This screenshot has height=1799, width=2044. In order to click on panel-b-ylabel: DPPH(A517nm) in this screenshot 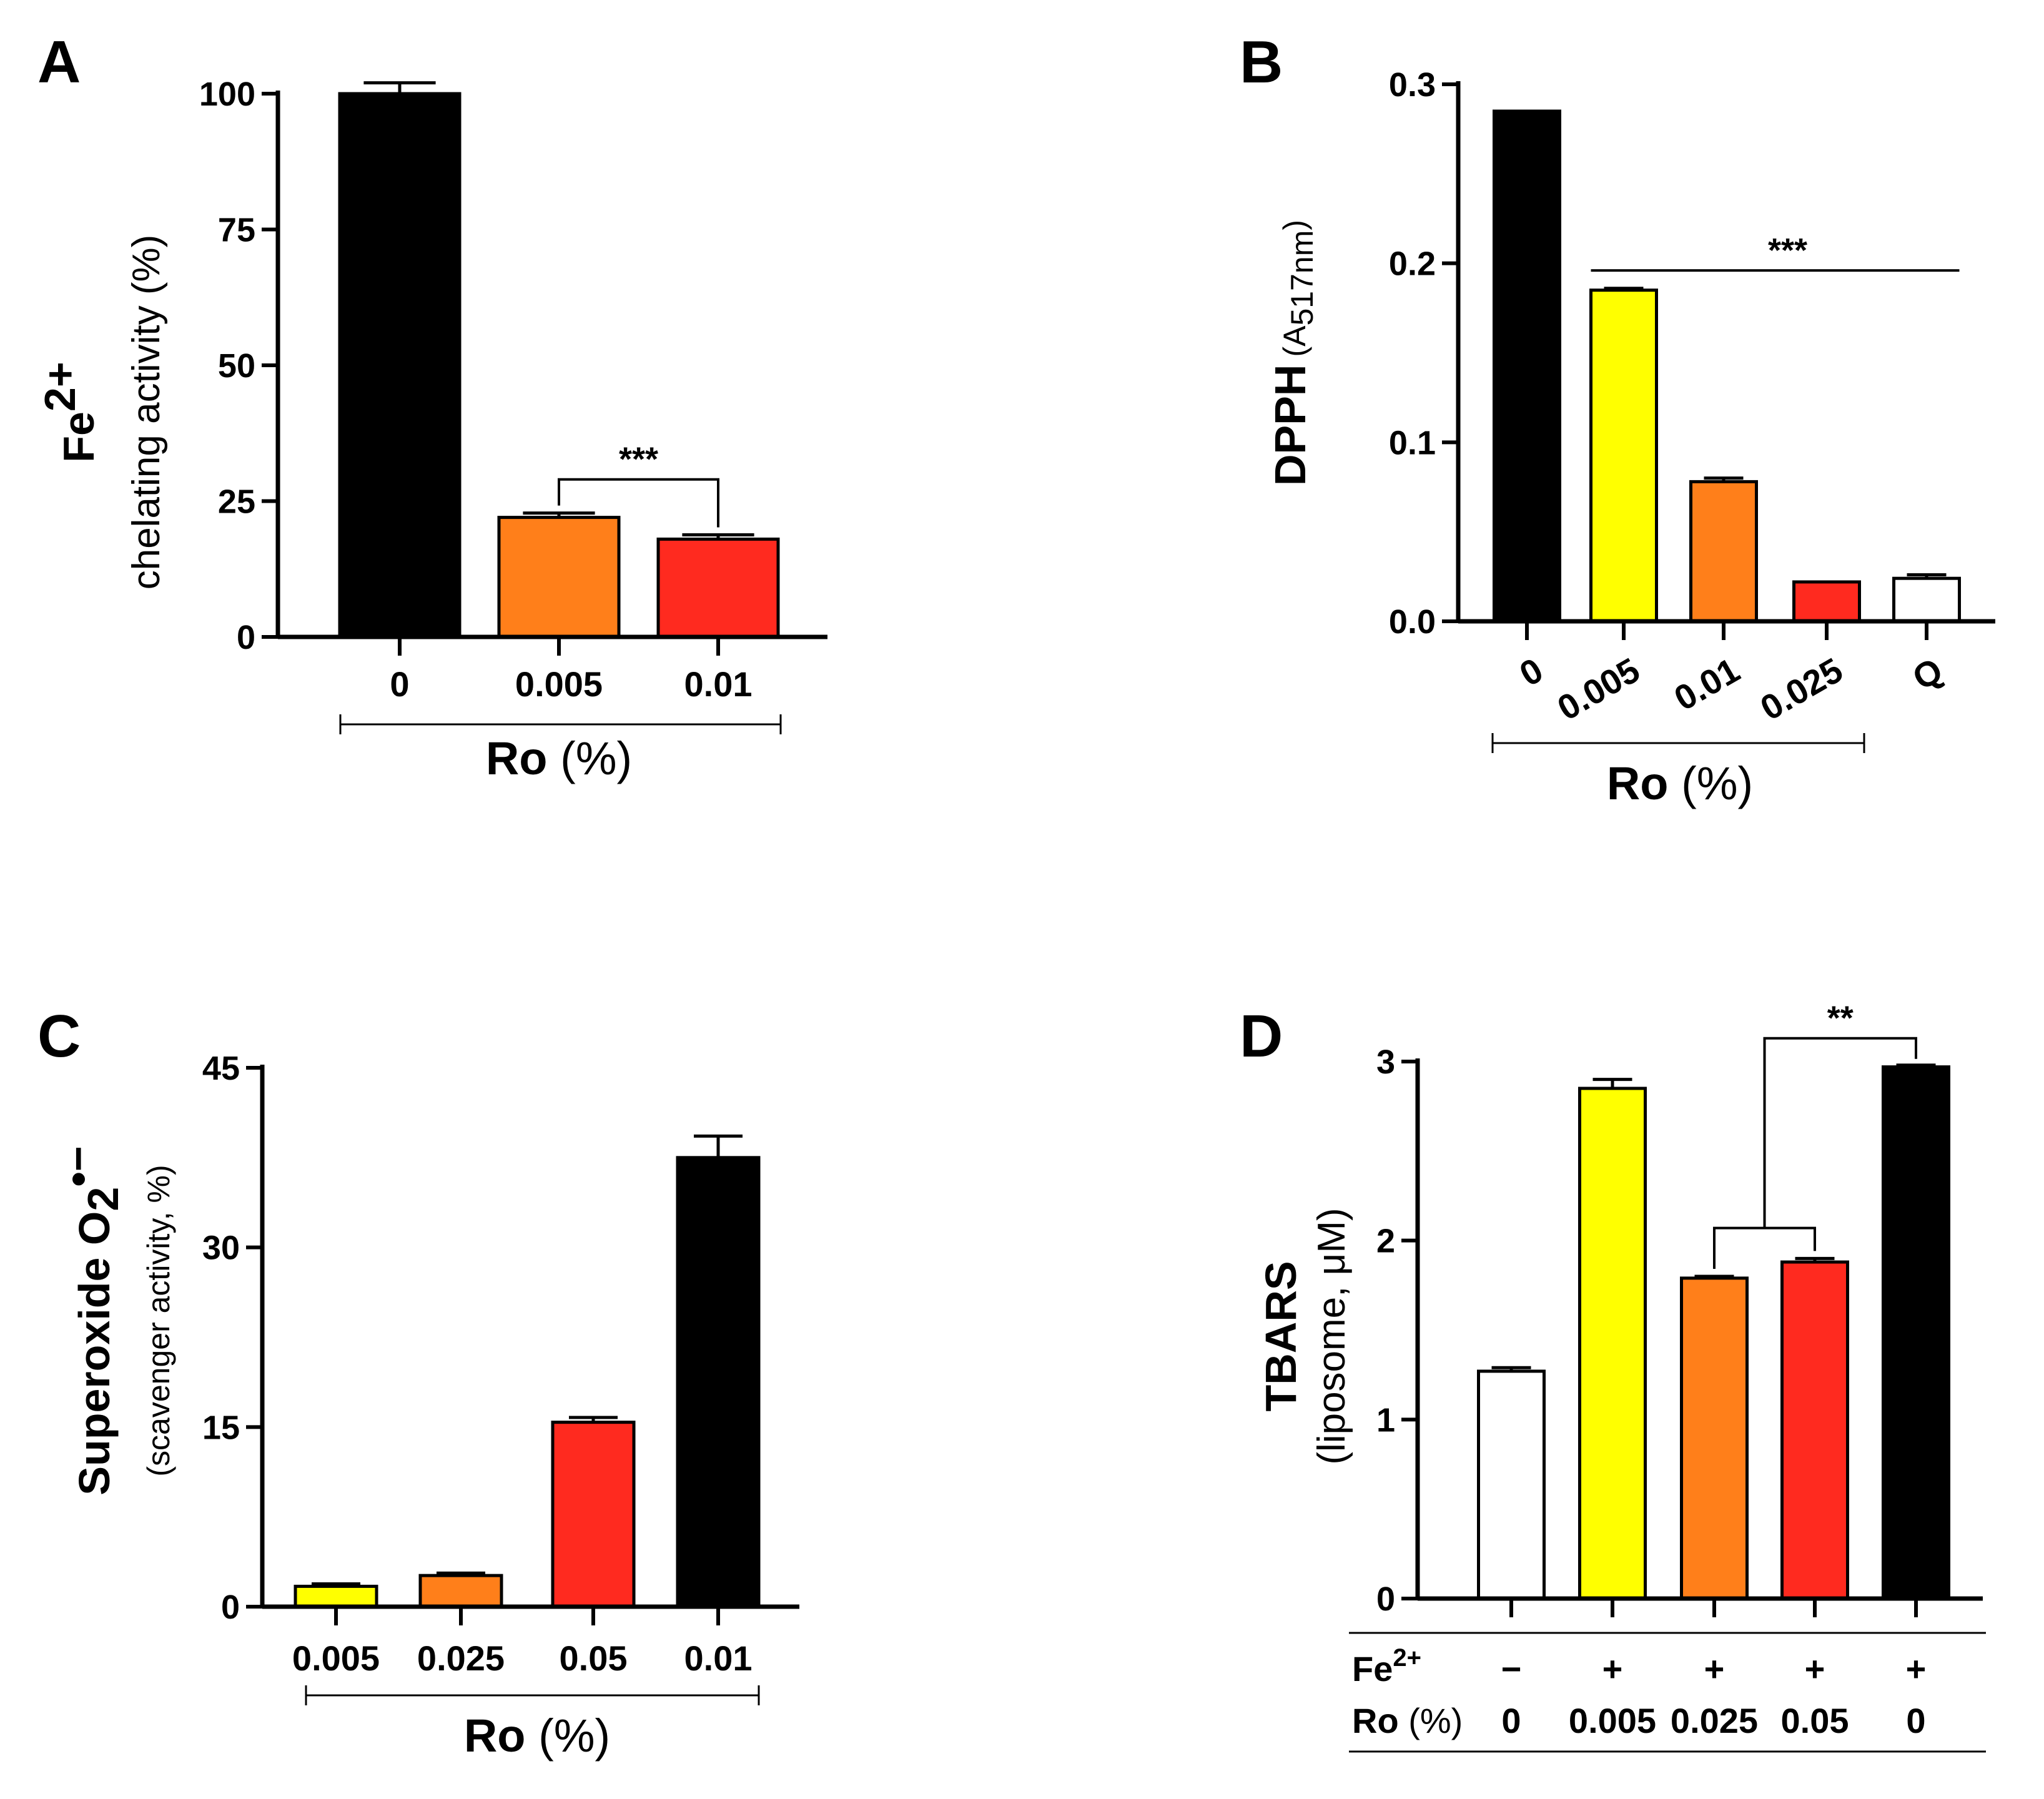, I will do `click(1293, 353)`.